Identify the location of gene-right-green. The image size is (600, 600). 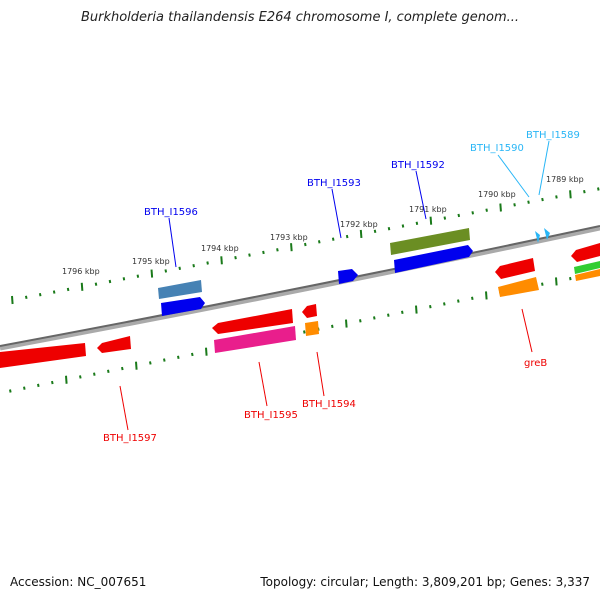
(587, 267).